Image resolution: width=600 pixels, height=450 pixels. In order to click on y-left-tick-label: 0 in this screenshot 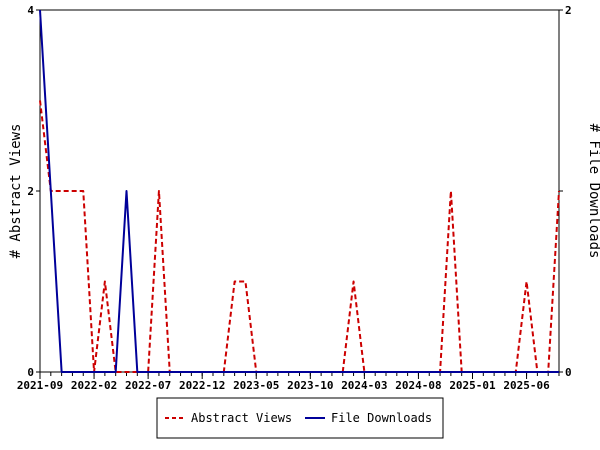, I will do `click(30, 372)`.